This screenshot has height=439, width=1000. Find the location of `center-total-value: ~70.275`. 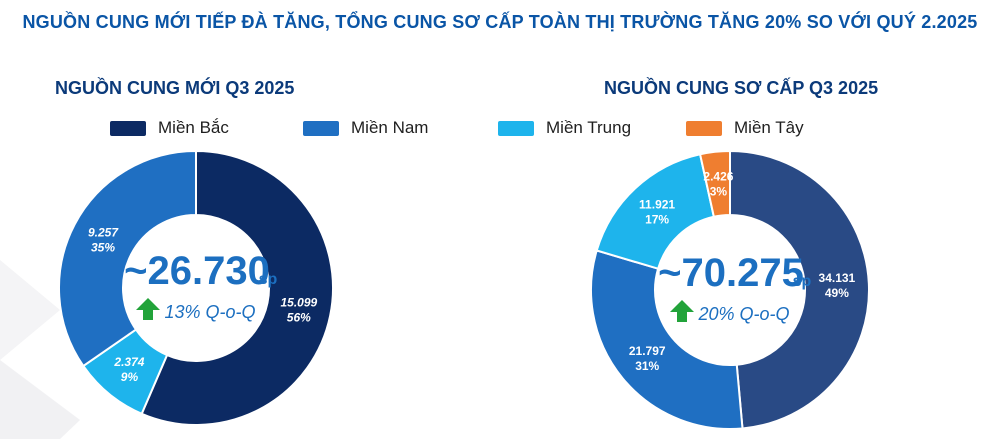

center-total-value: ~70.275 is located at coordinates (731, 273).